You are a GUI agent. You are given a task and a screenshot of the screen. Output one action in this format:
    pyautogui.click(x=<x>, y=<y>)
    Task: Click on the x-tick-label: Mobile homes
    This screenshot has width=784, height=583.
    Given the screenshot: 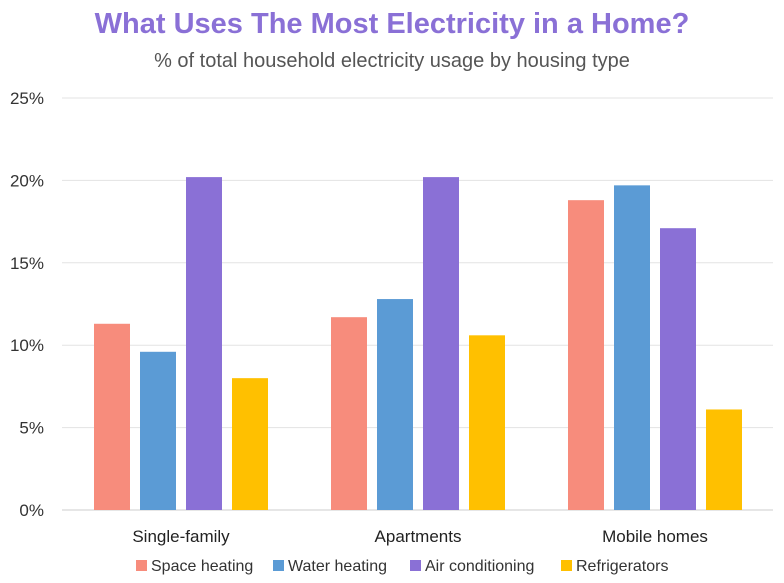 What is the action you would take?
    pyautogui.click(x=655, y=536)
    